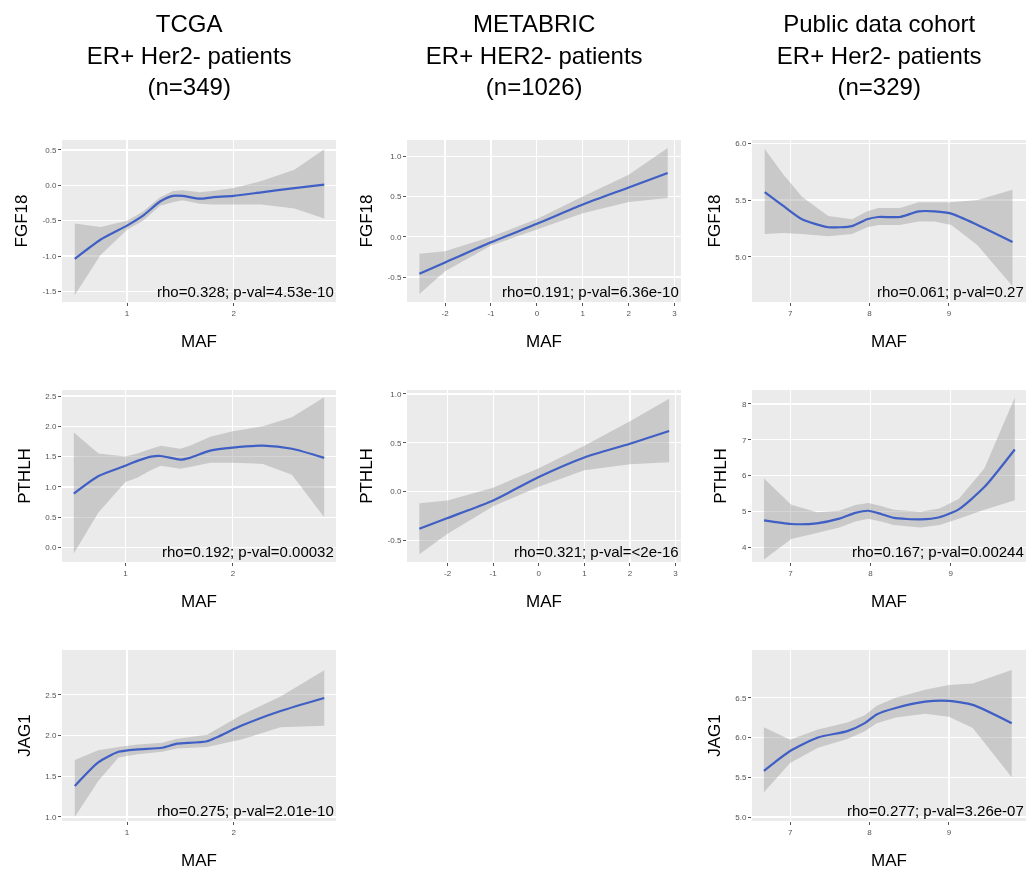 The width and height of the screenshot is (1034, 879). What do you see at coordinates (596, 551) in the screenshot?
I see `annotation: rho=0.321; p-val=<2e-16` at bounding box center [596, 551].